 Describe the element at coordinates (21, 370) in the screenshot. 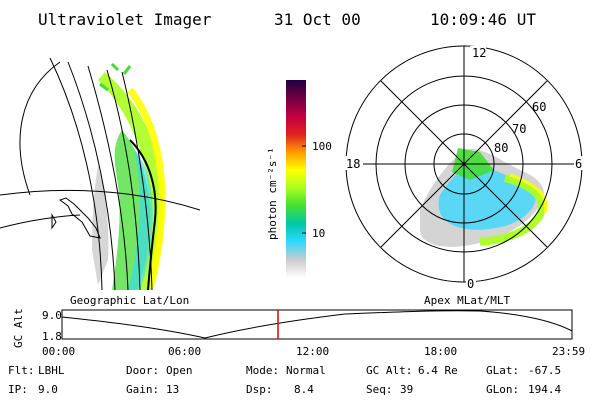

I see `status-key-filter: Flt:` at that location.